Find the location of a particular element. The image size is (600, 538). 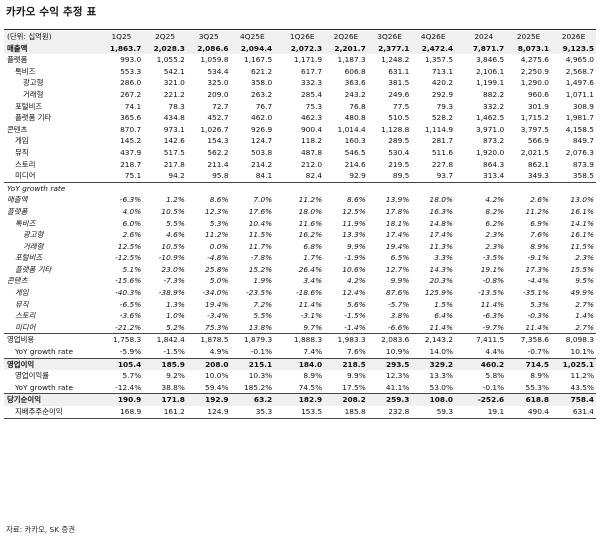

table-cell: 510.5 is located at coordinates (399, 118).